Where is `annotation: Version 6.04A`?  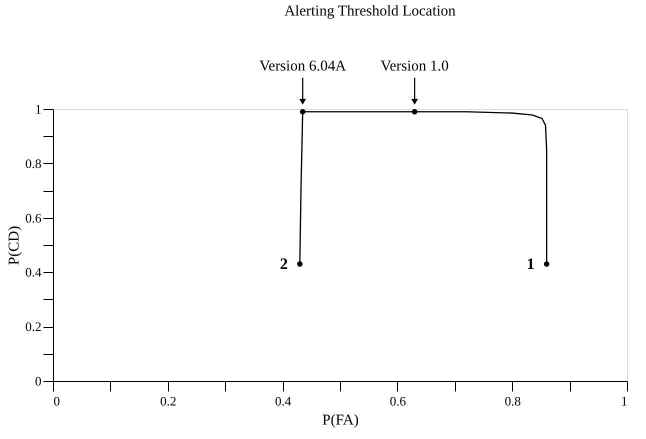 annotation: Version 6.04A is located at coordinates (302, 66).